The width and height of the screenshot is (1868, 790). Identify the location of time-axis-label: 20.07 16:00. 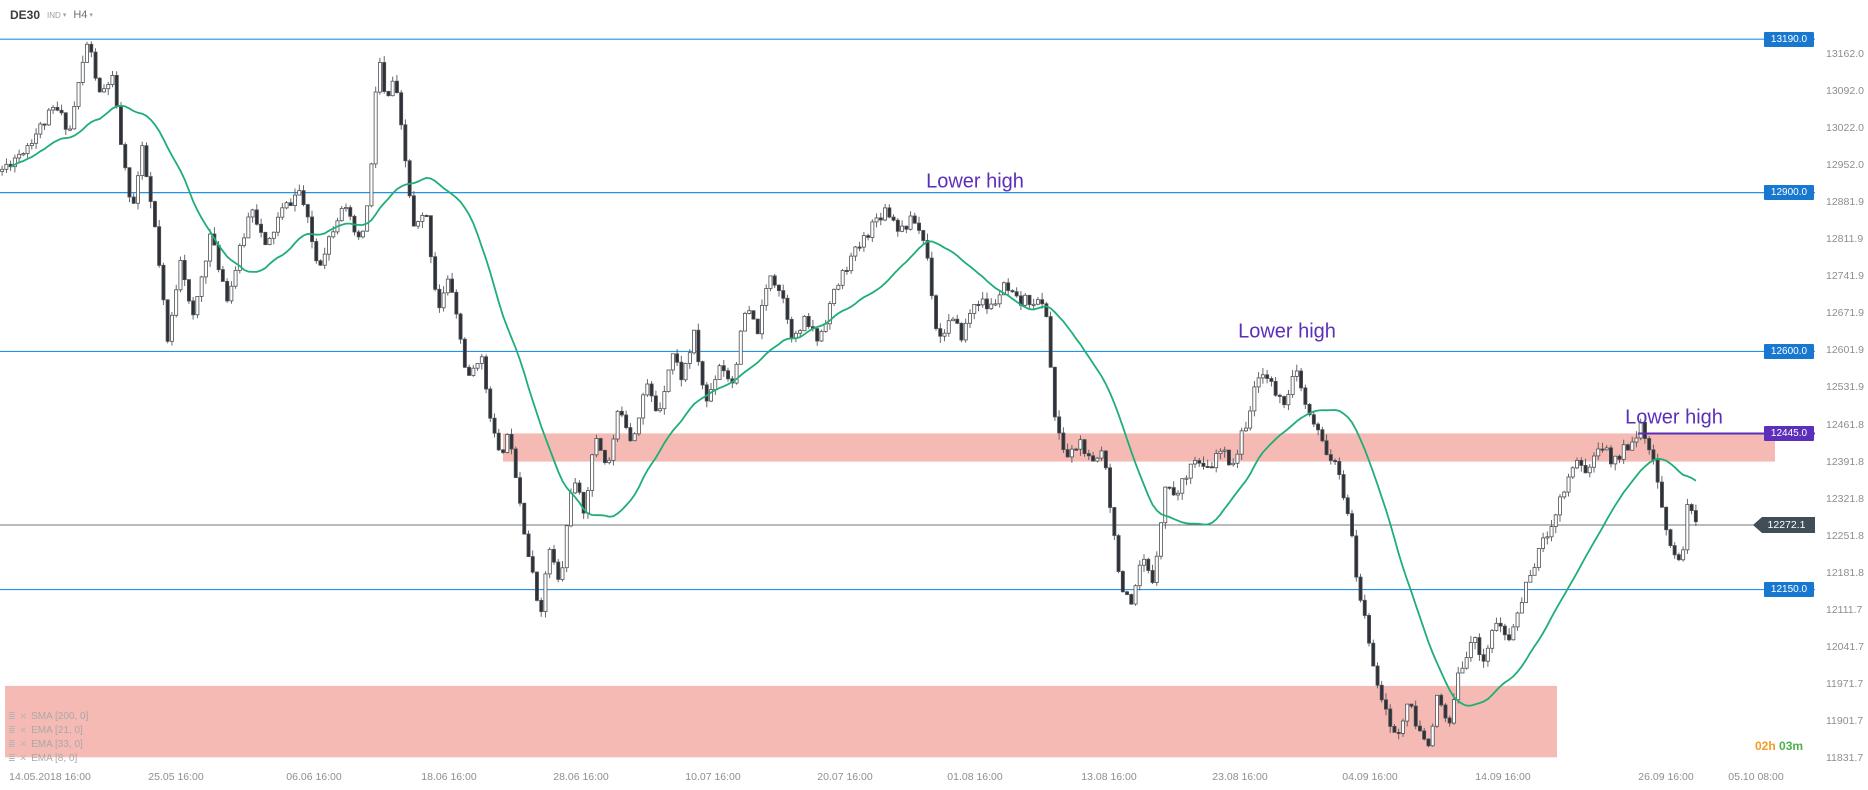
(845, 777).